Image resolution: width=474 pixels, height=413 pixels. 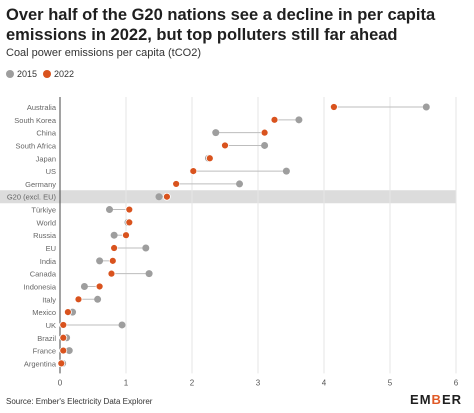 I want to click on legend-item-2015: 2015, so click(x=21, y=74).